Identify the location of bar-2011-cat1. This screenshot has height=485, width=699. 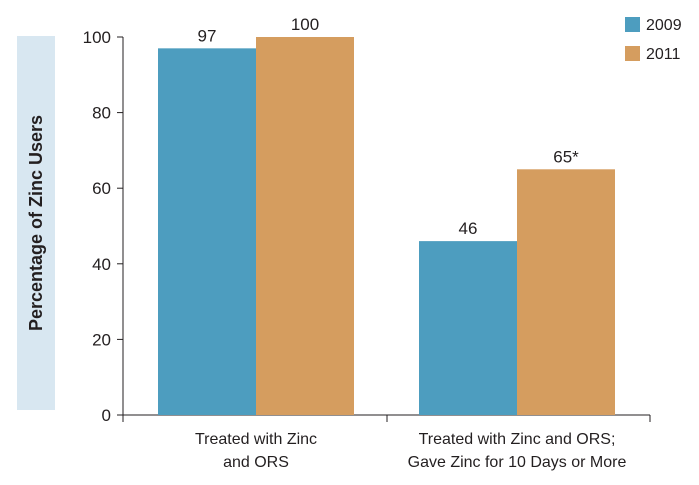
(305, 226).